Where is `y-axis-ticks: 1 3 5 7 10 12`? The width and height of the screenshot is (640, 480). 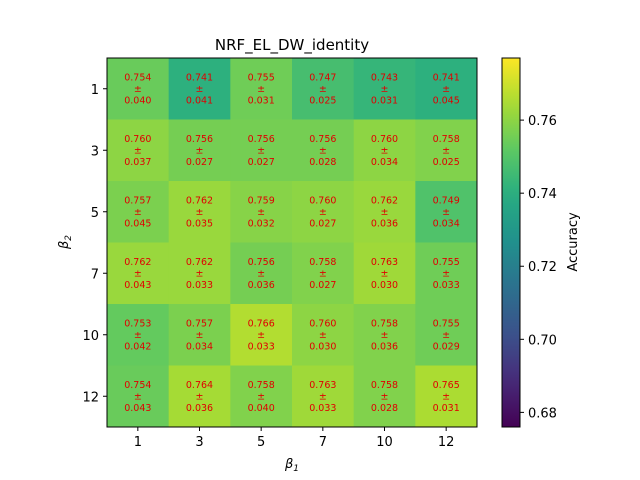 y-axis-ticks: 1 3 5 7 10 12 is located at coordinates (94, 244).